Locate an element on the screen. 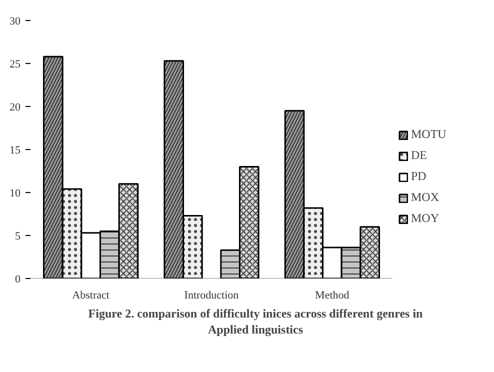  x-tick-label: Method is located at coordinates (332, 296).